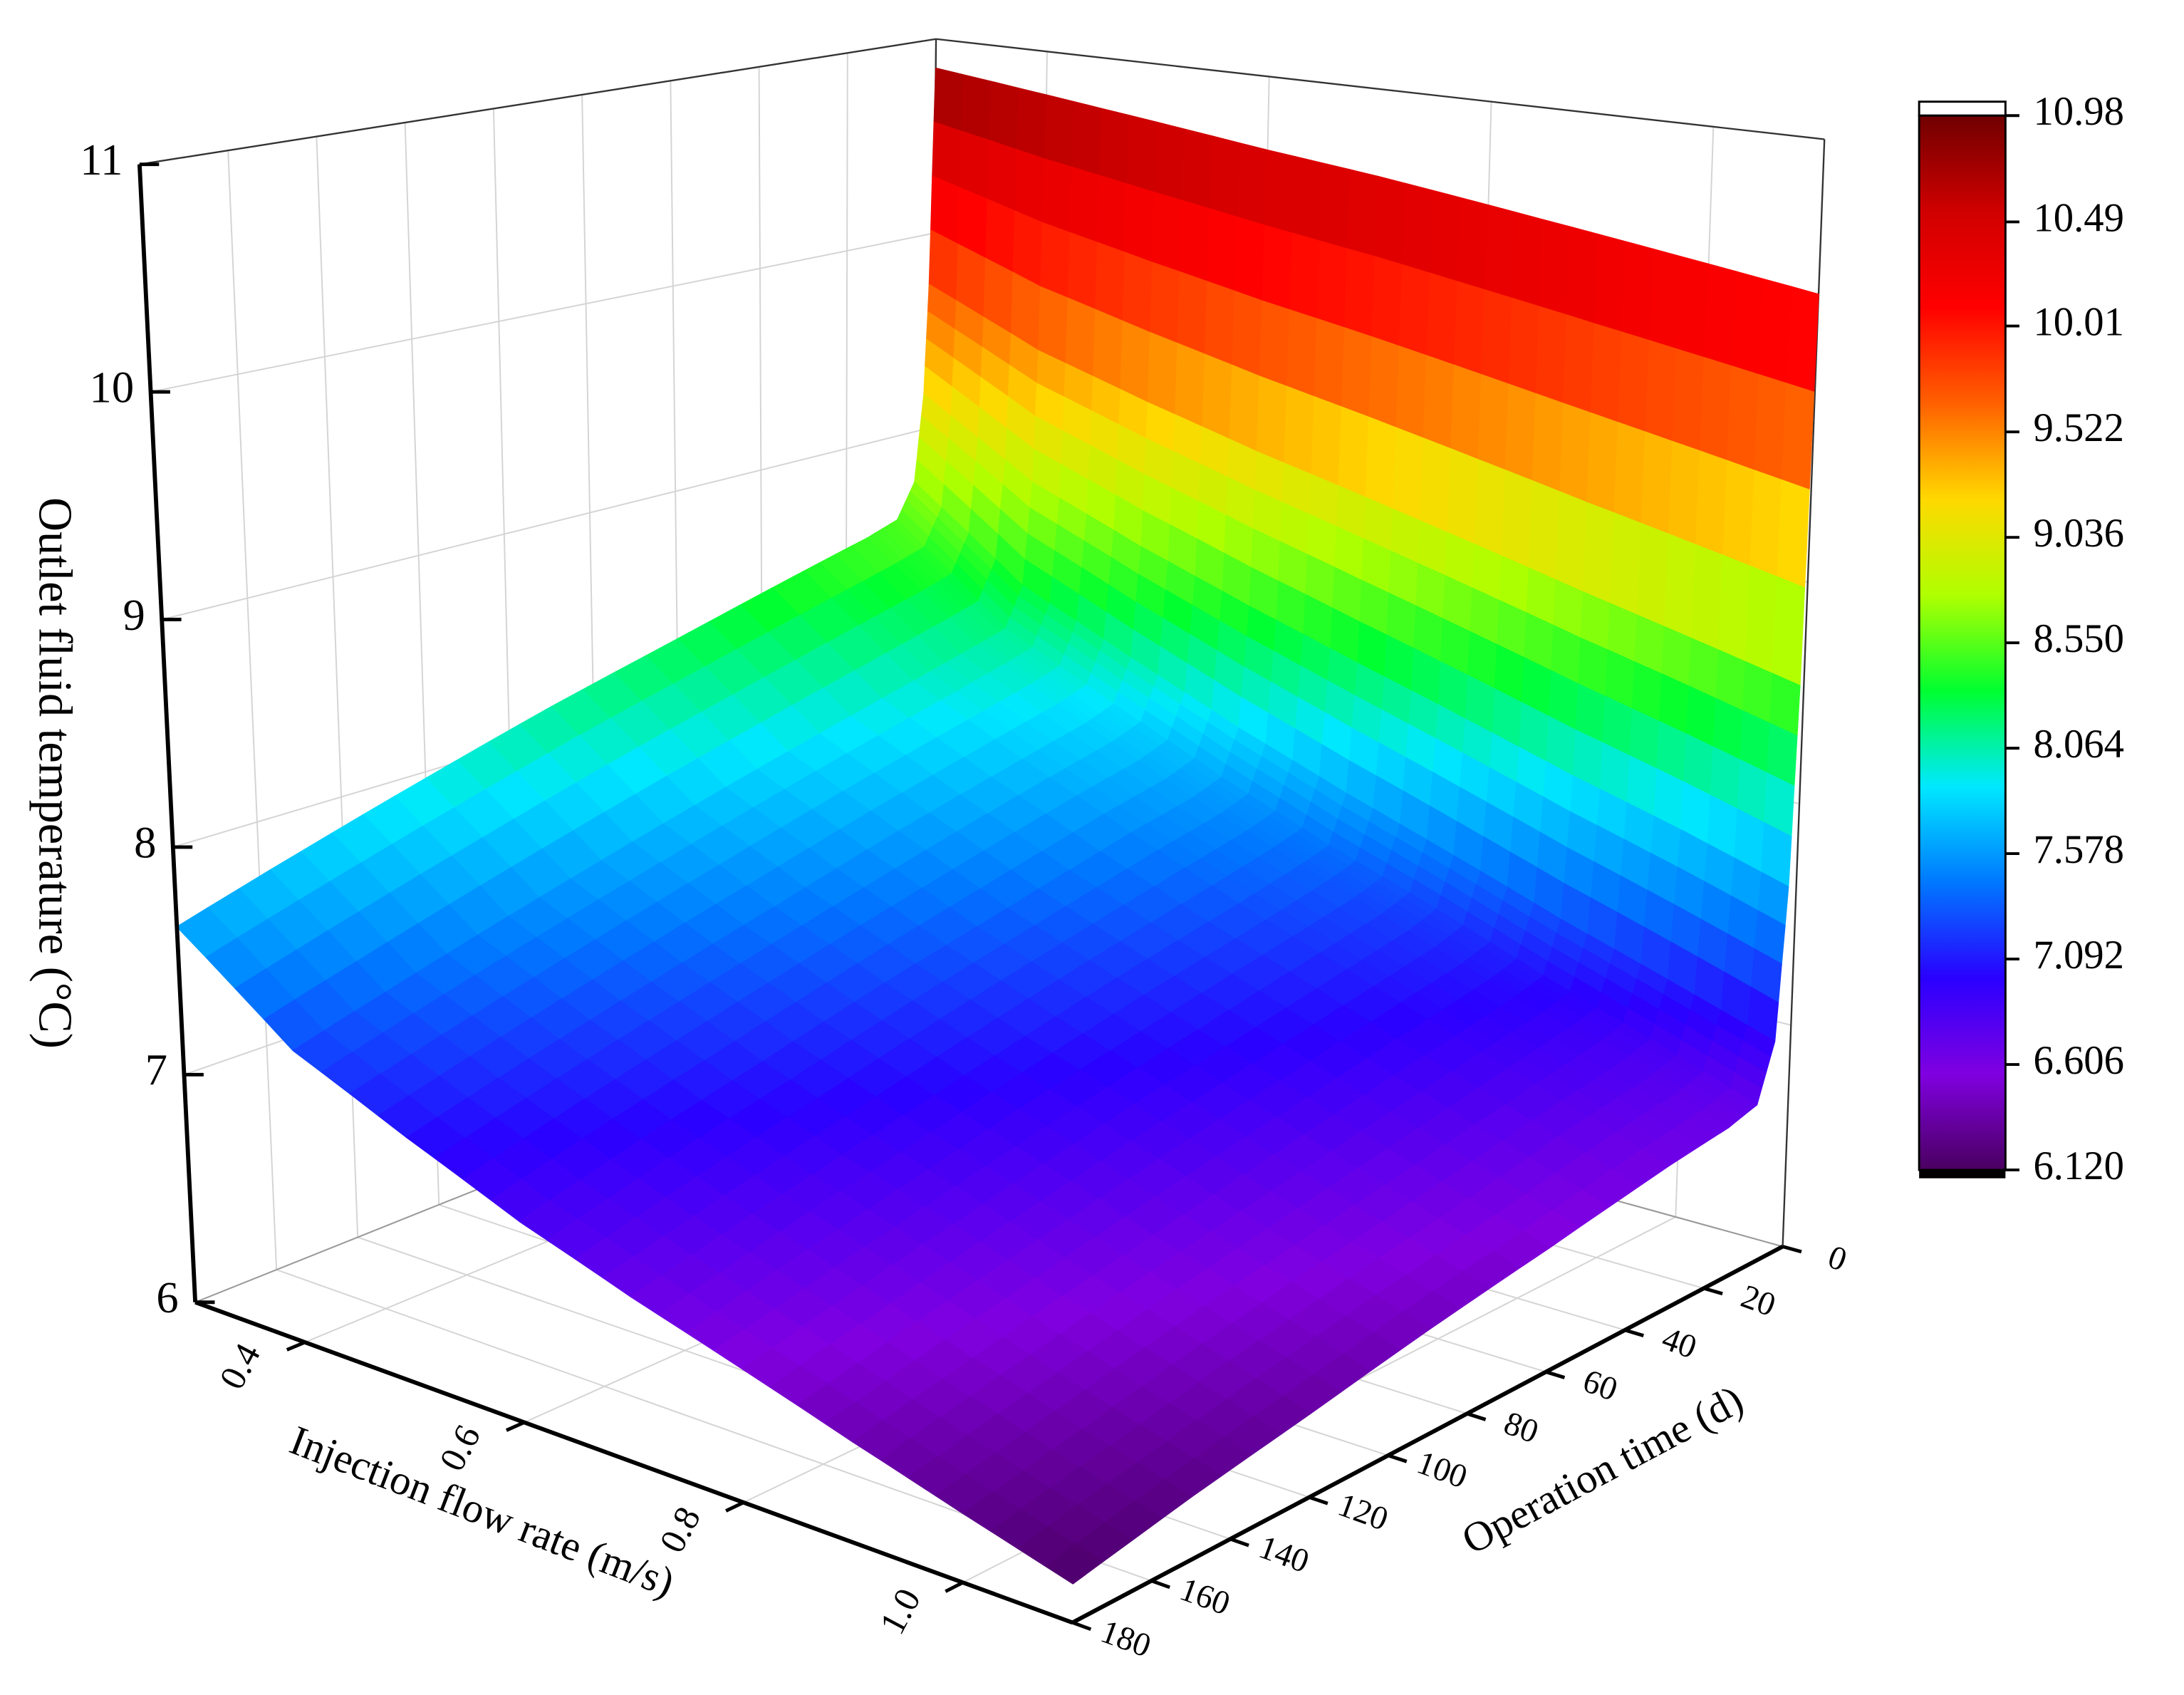  What do you see at coordinates (2078, 427) in the screenshot?
I see `colorbar-tick-label: 9.522` at bounding box center [2078, 427].